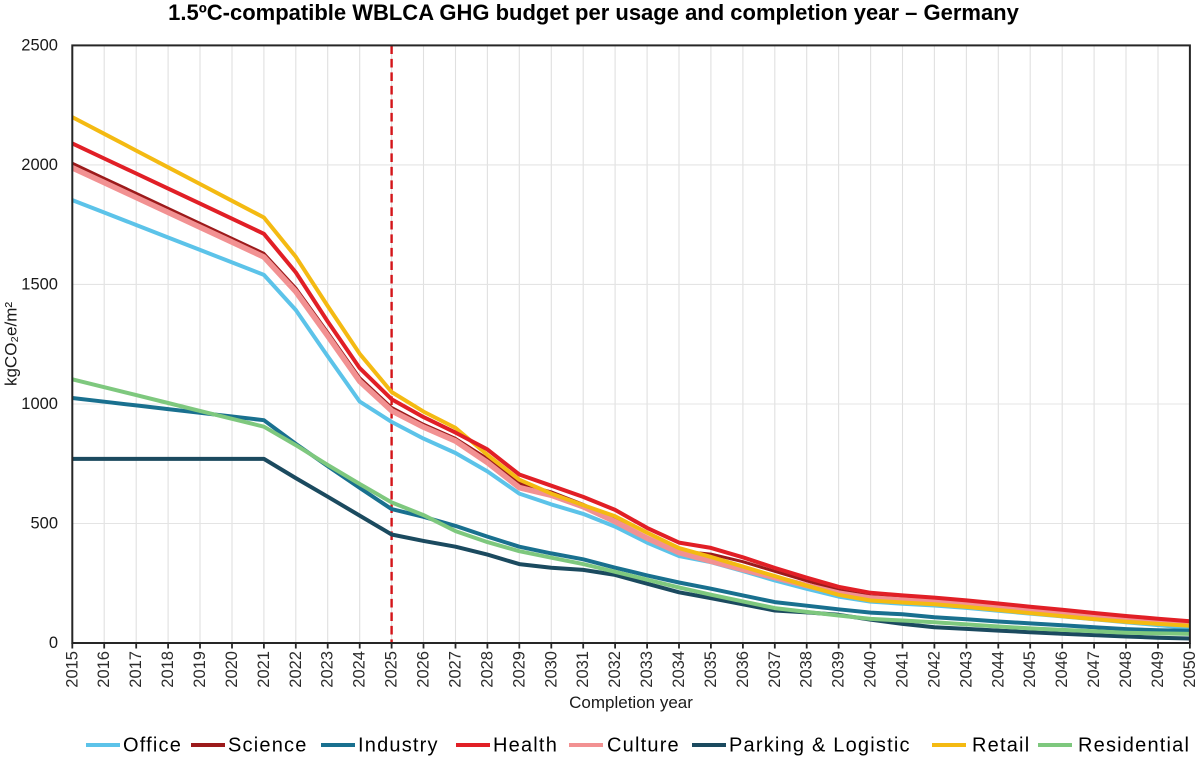  What do you see at coordinates (104, 669) in the screenshot?
I see `svg-text: 2016` at bounding box center [104, 669].